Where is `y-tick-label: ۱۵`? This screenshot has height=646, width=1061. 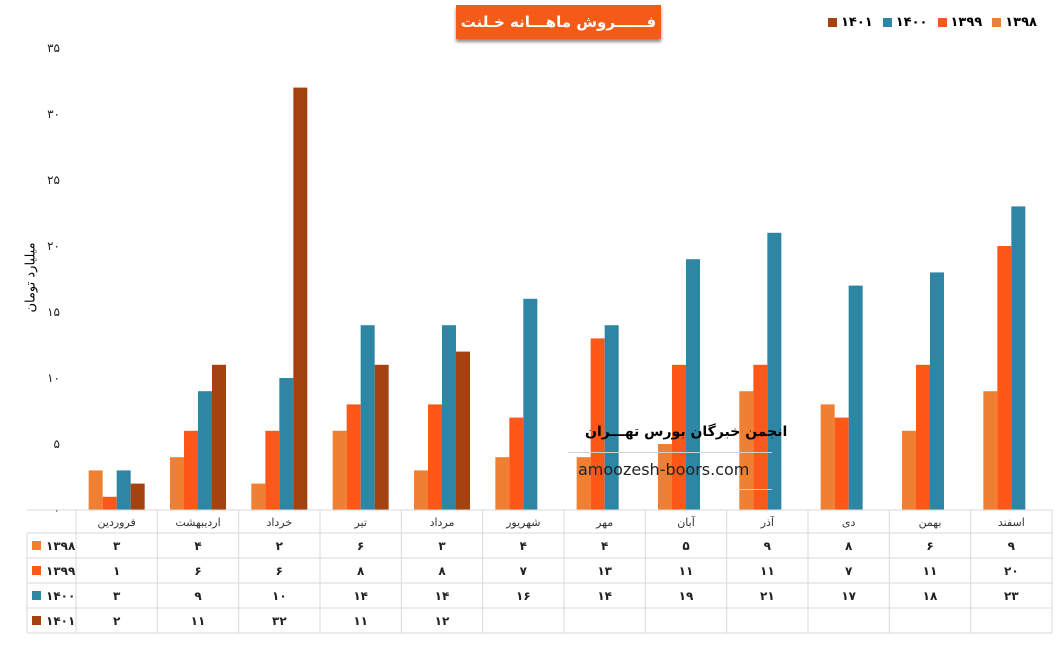 y-tick-label: ۱۵ is located at coordinates (53, 312).